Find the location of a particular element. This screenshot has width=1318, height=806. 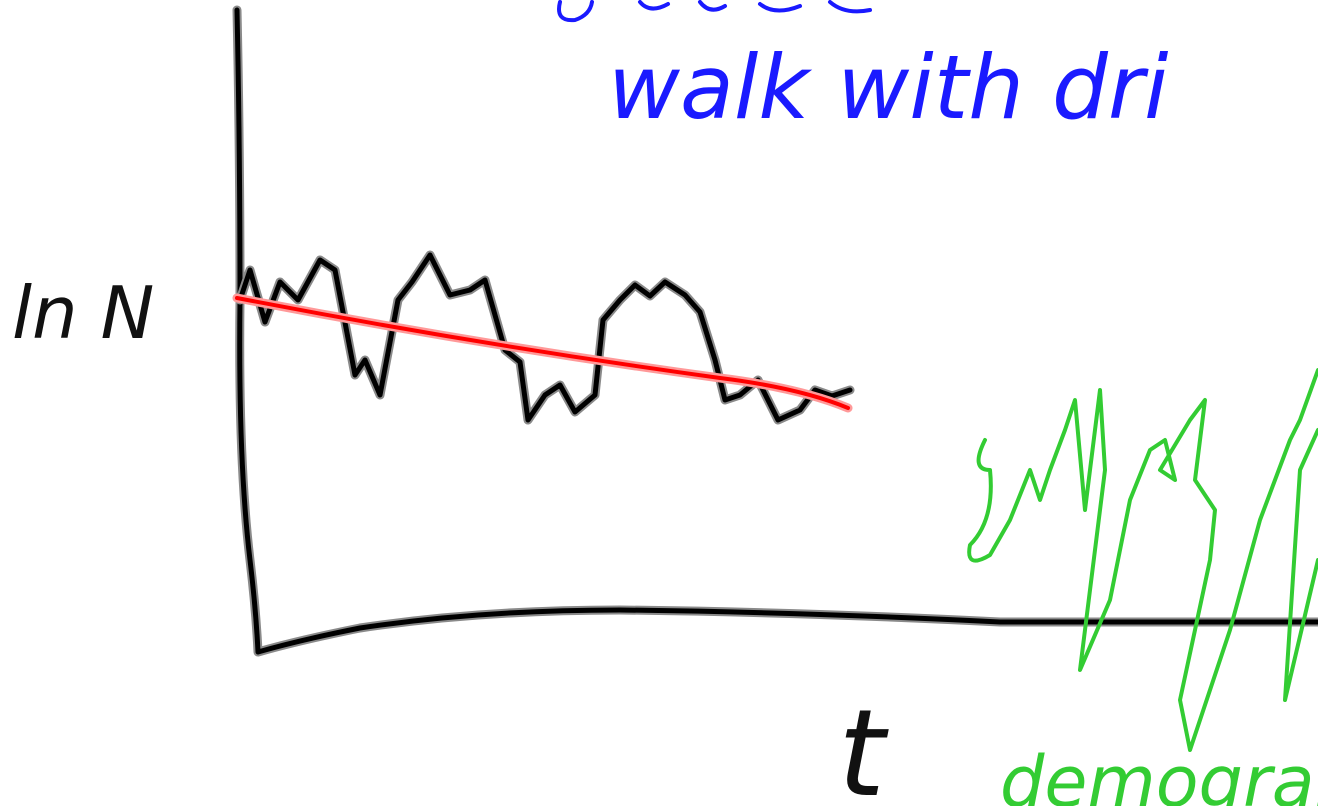

trajectory is located at coordinates (545, 337).